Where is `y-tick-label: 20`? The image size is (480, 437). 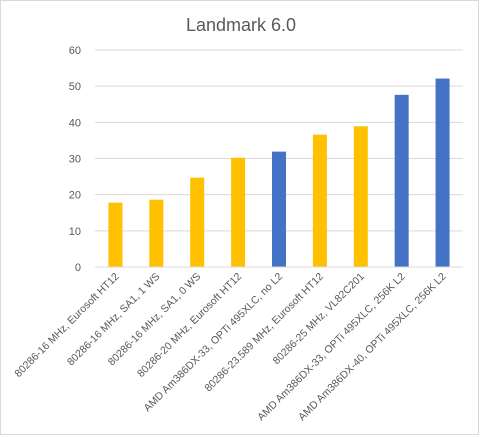
y-tick-label: 20 is located at coordinates (75, 196).